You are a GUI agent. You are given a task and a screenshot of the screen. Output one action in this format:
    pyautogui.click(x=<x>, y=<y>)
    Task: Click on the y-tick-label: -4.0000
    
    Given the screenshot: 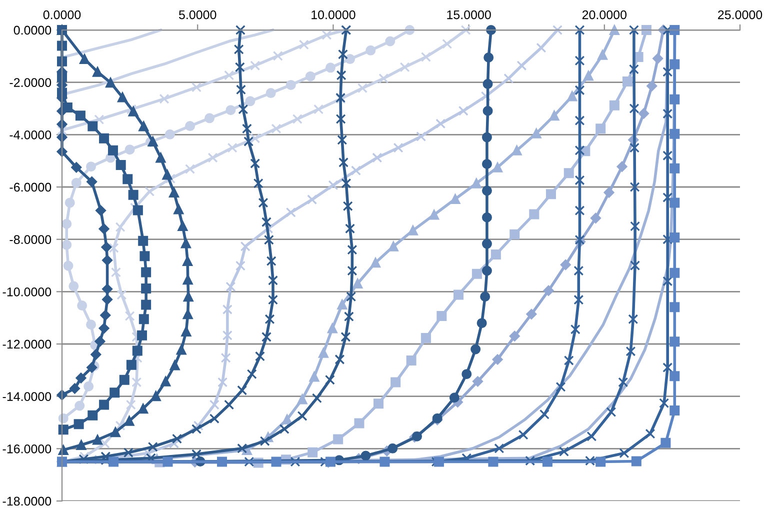 What is the action you would take?
    pyautogui.click(x=31, y=135)
    